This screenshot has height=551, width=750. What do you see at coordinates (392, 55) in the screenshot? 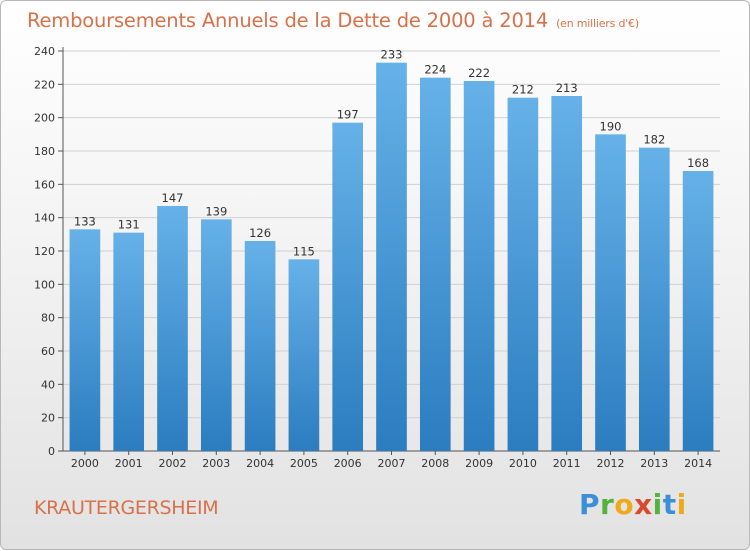
I see `bar-value-label: 233` at bounding box center [392, 55].